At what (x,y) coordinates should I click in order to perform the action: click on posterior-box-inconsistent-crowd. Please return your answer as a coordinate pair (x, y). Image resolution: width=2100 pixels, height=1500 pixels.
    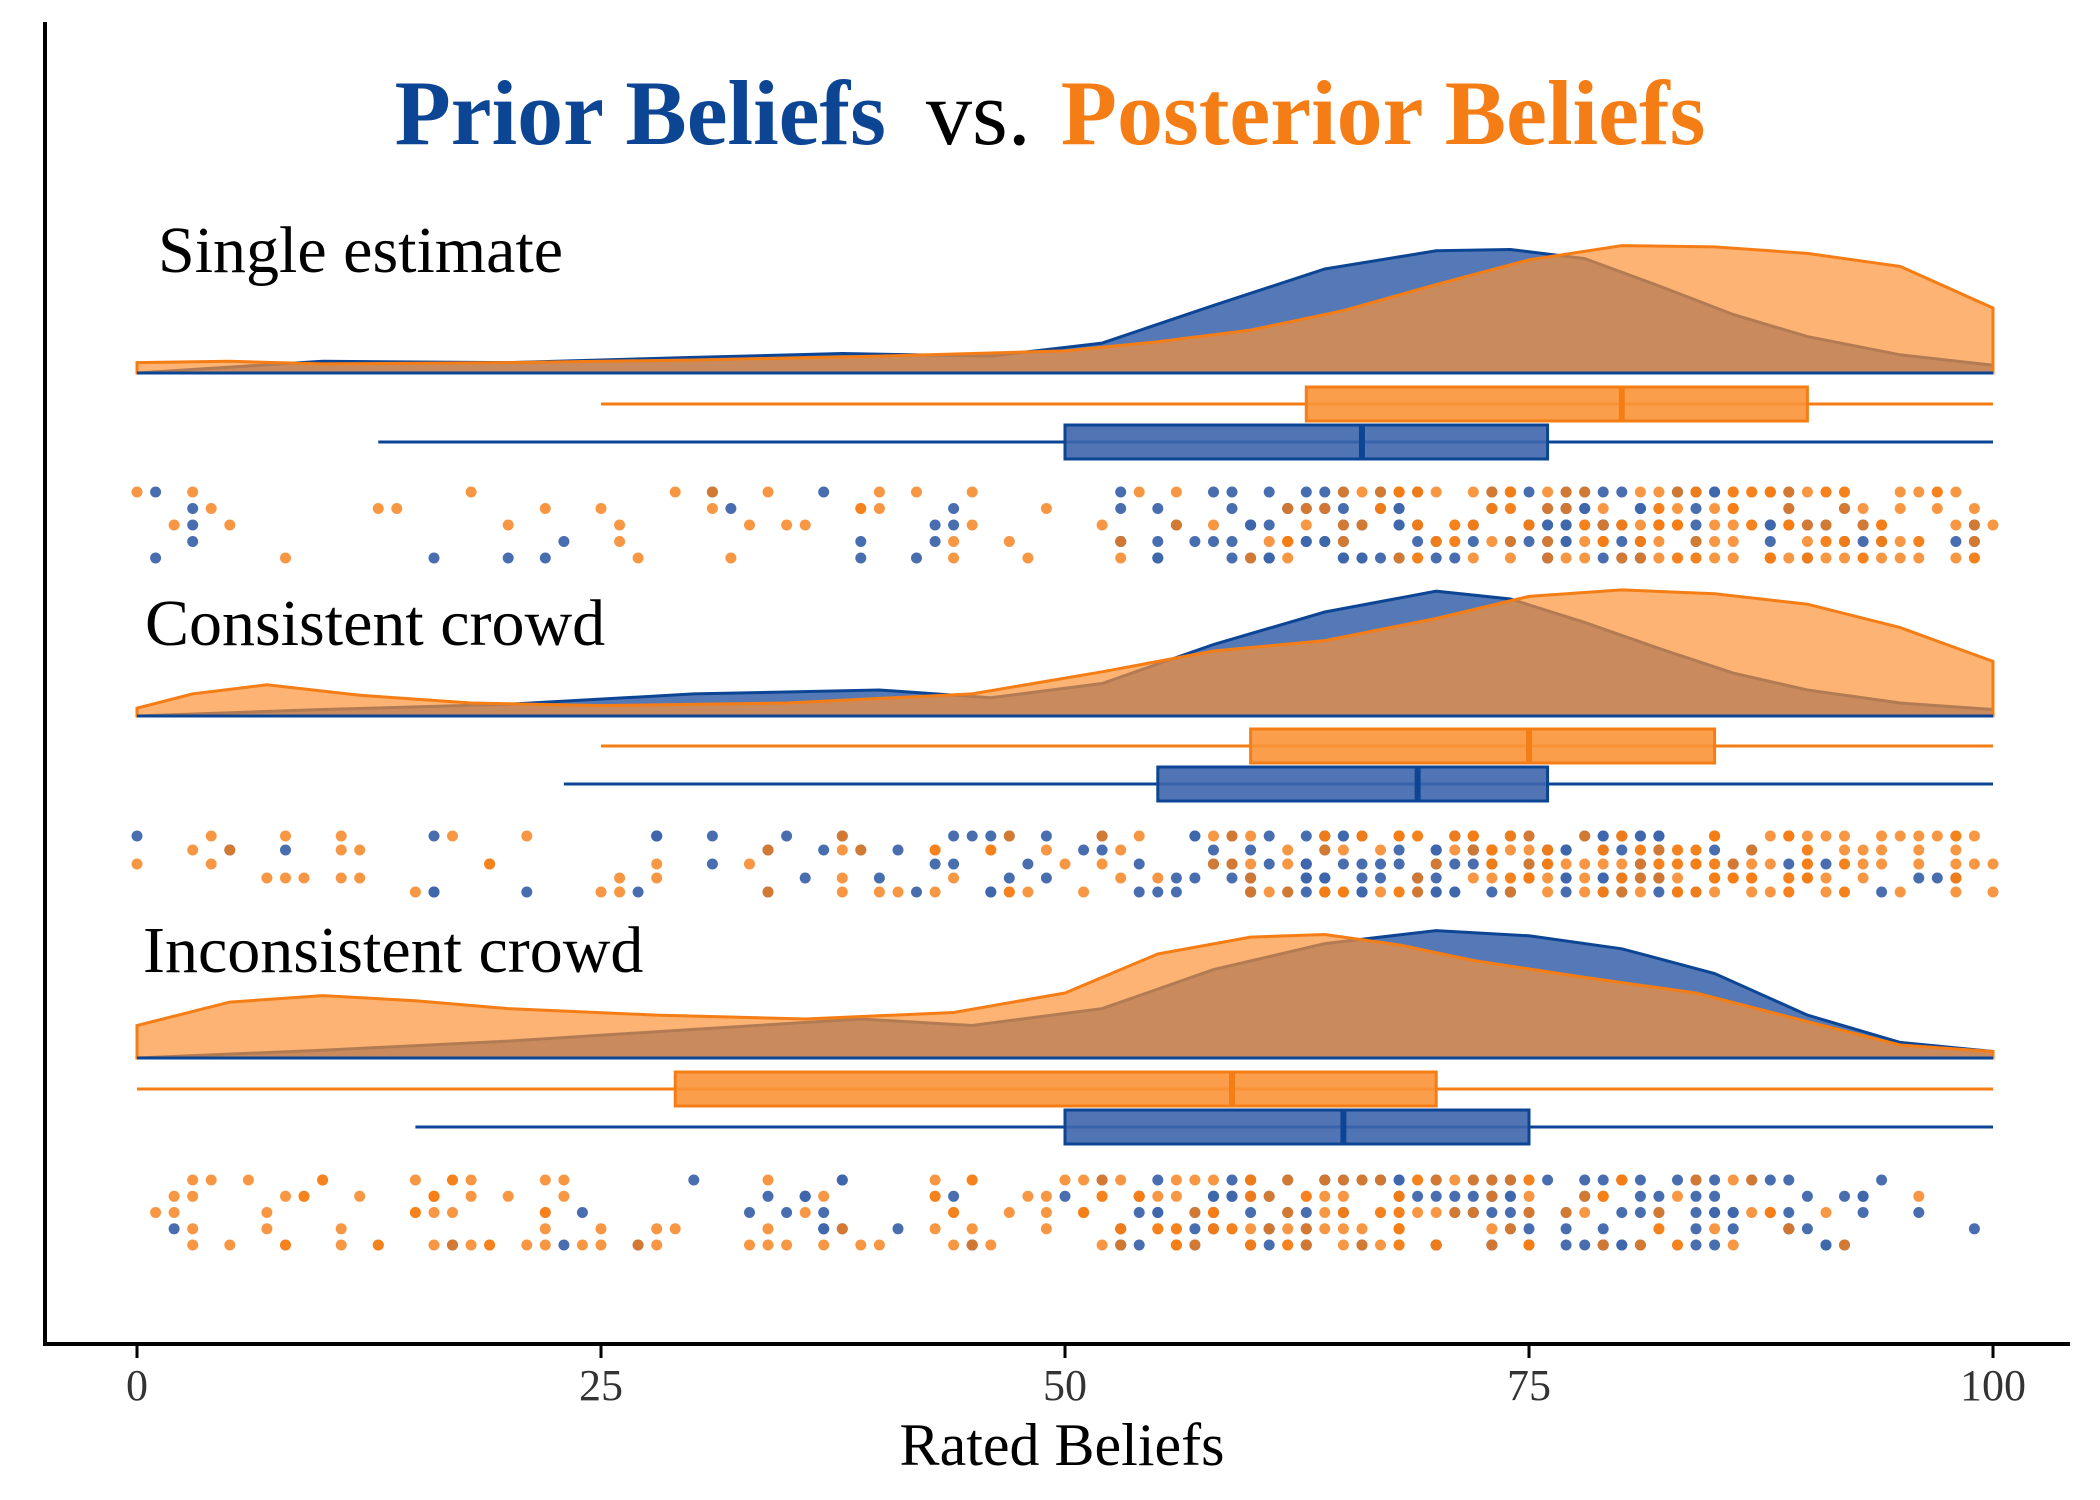
    Looking at the image, I should click on (1055, 1089).